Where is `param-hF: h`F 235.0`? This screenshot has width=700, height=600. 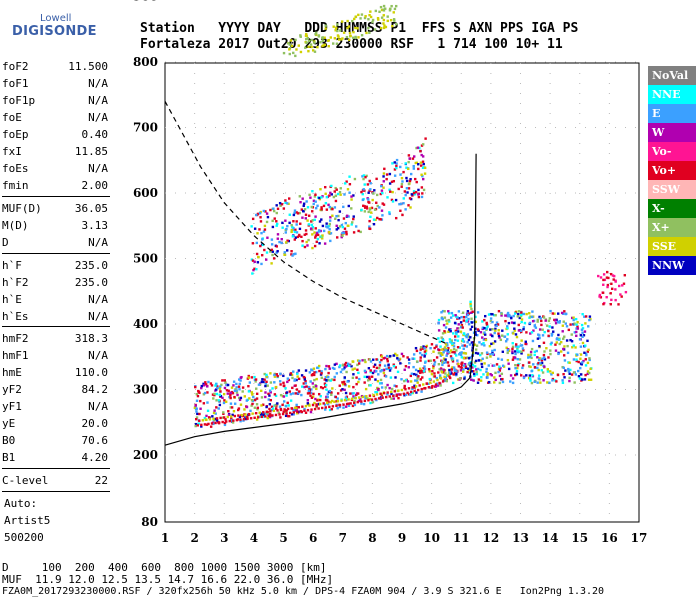 param-hF: h`F 235.0 is located at coordinates (55, 266).